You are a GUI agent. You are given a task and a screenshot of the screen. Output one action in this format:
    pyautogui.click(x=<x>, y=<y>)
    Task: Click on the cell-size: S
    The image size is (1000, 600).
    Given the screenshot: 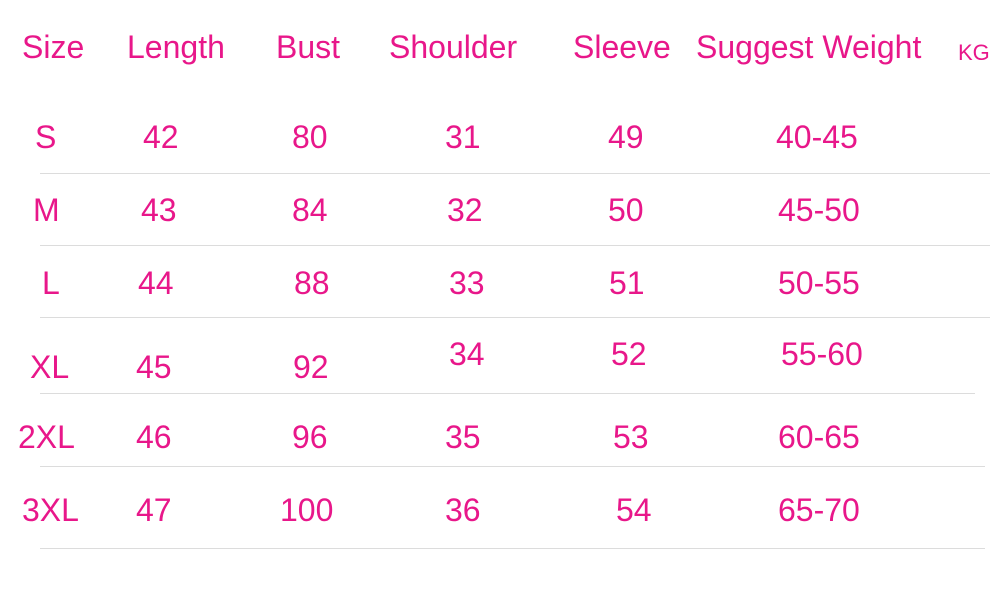 What is the action you would take?
    pyautogui.click(x=46, y=137)
    